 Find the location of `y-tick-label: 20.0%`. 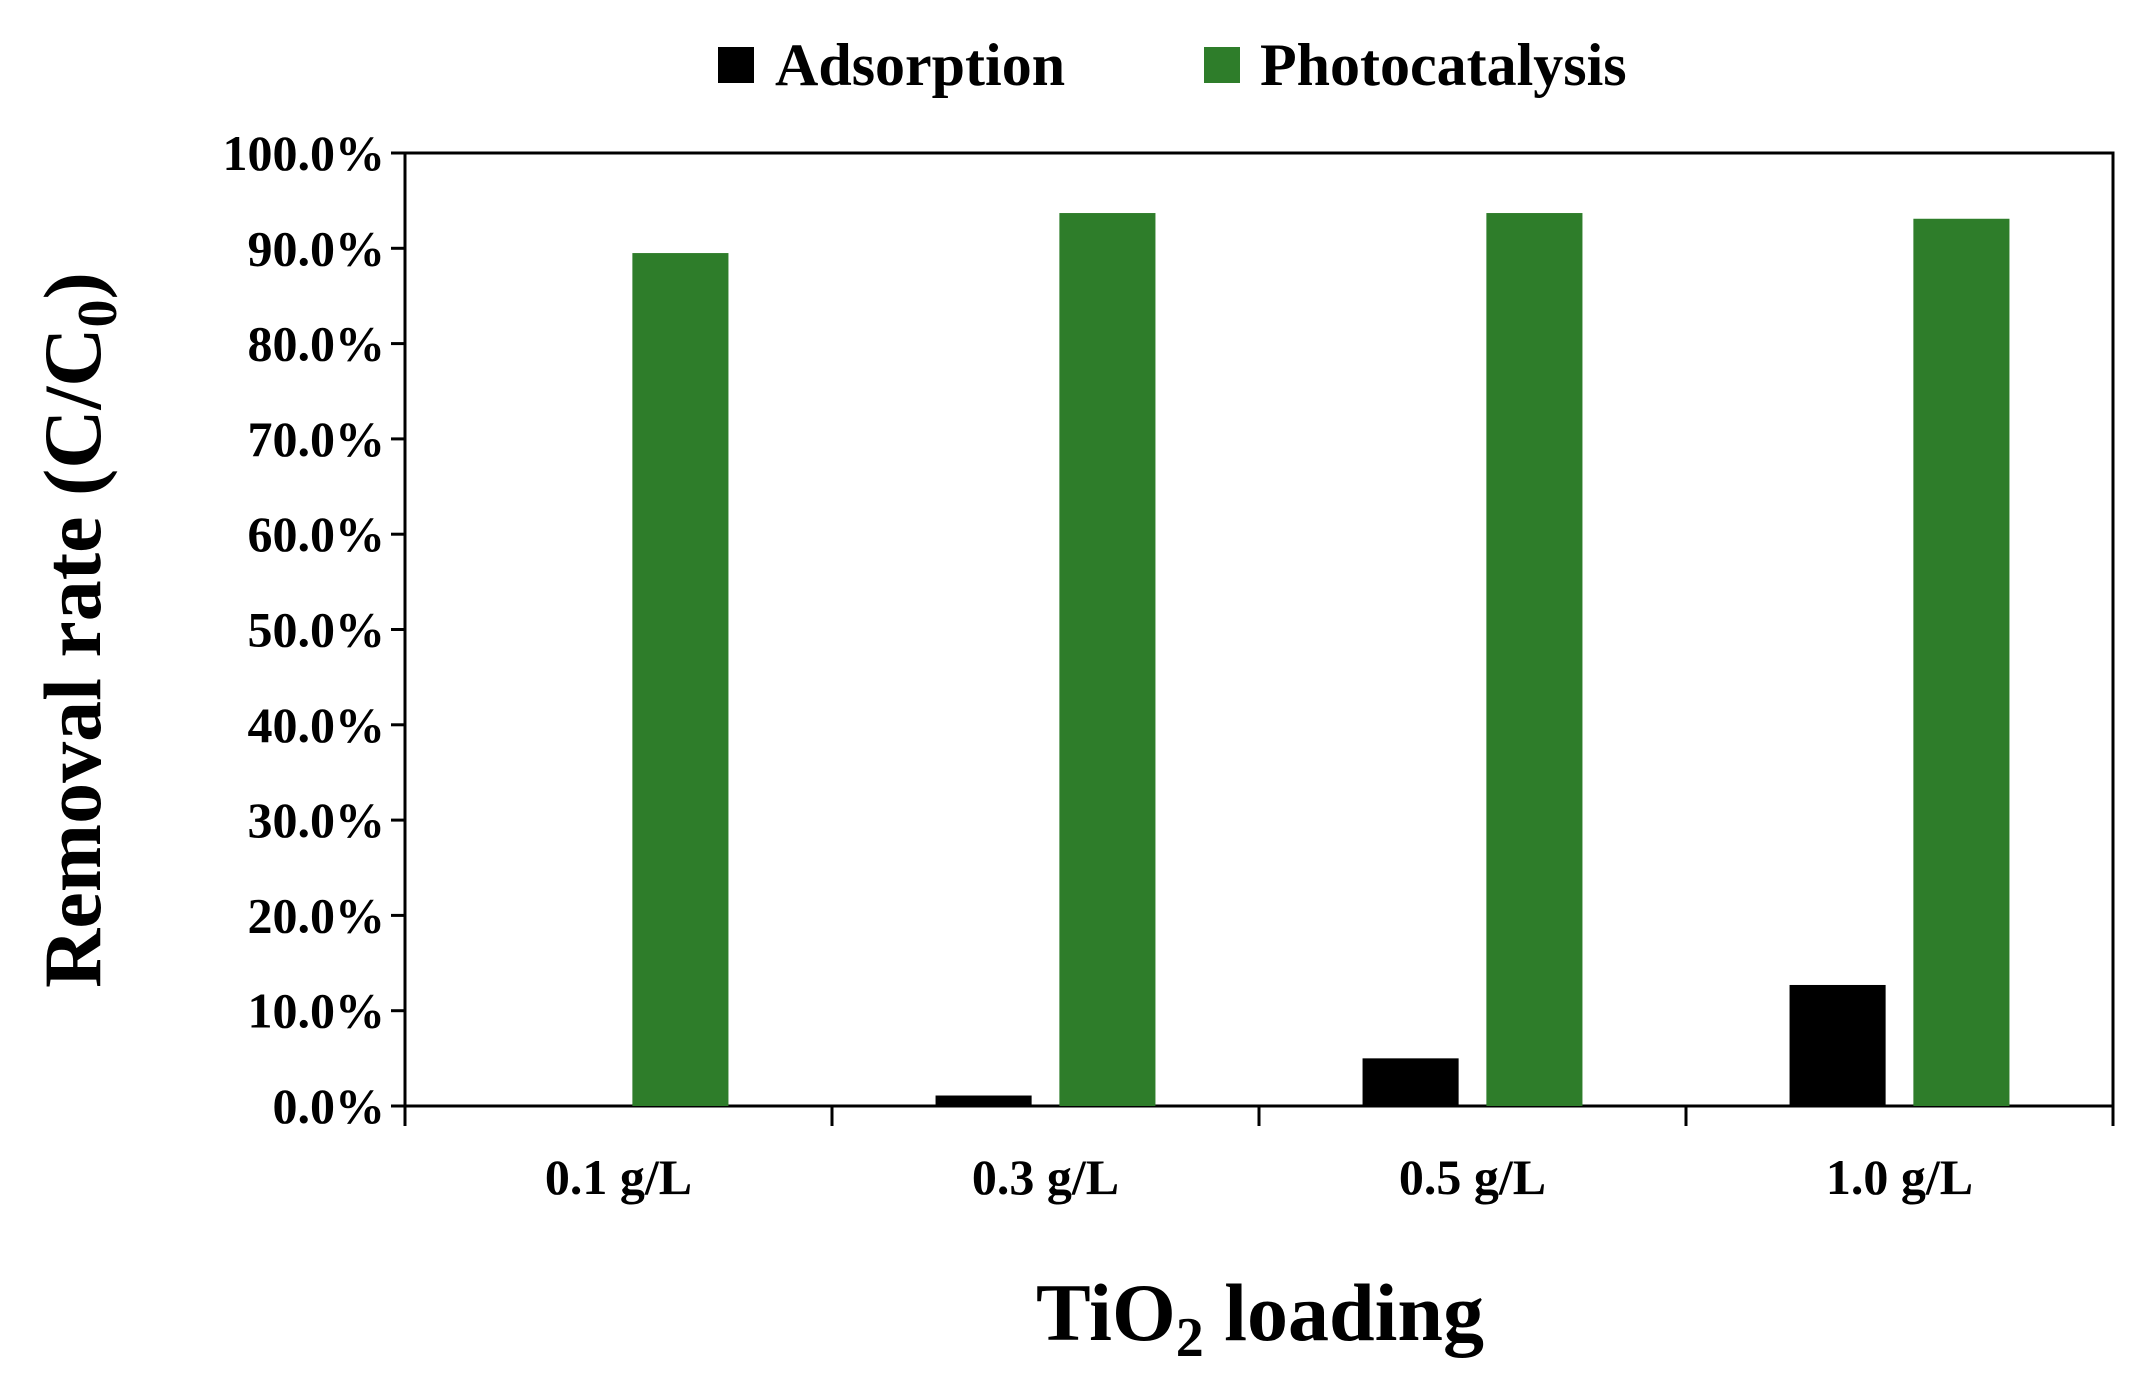

y-tick-label: 20.0% is located at coordinates (317, 915).